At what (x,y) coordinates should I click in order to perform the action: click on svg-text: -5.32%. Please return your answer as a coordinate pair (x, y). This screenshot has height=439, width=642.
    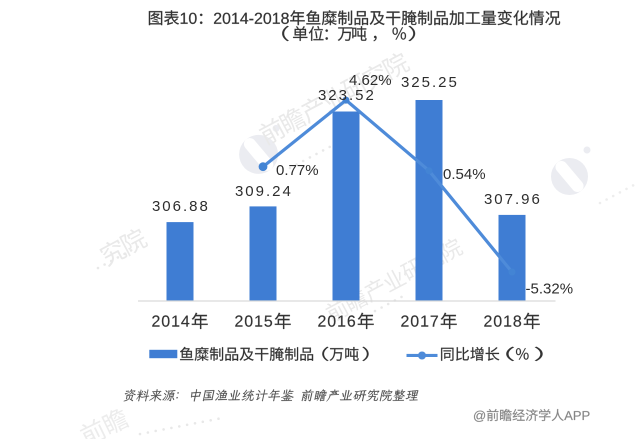
    Looking at the image, I should click on (550, 289).